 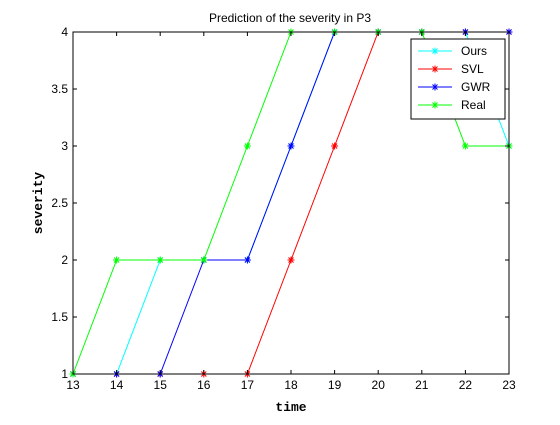 I want to click on x-tick-label: 22, so click(x=466, y=385).